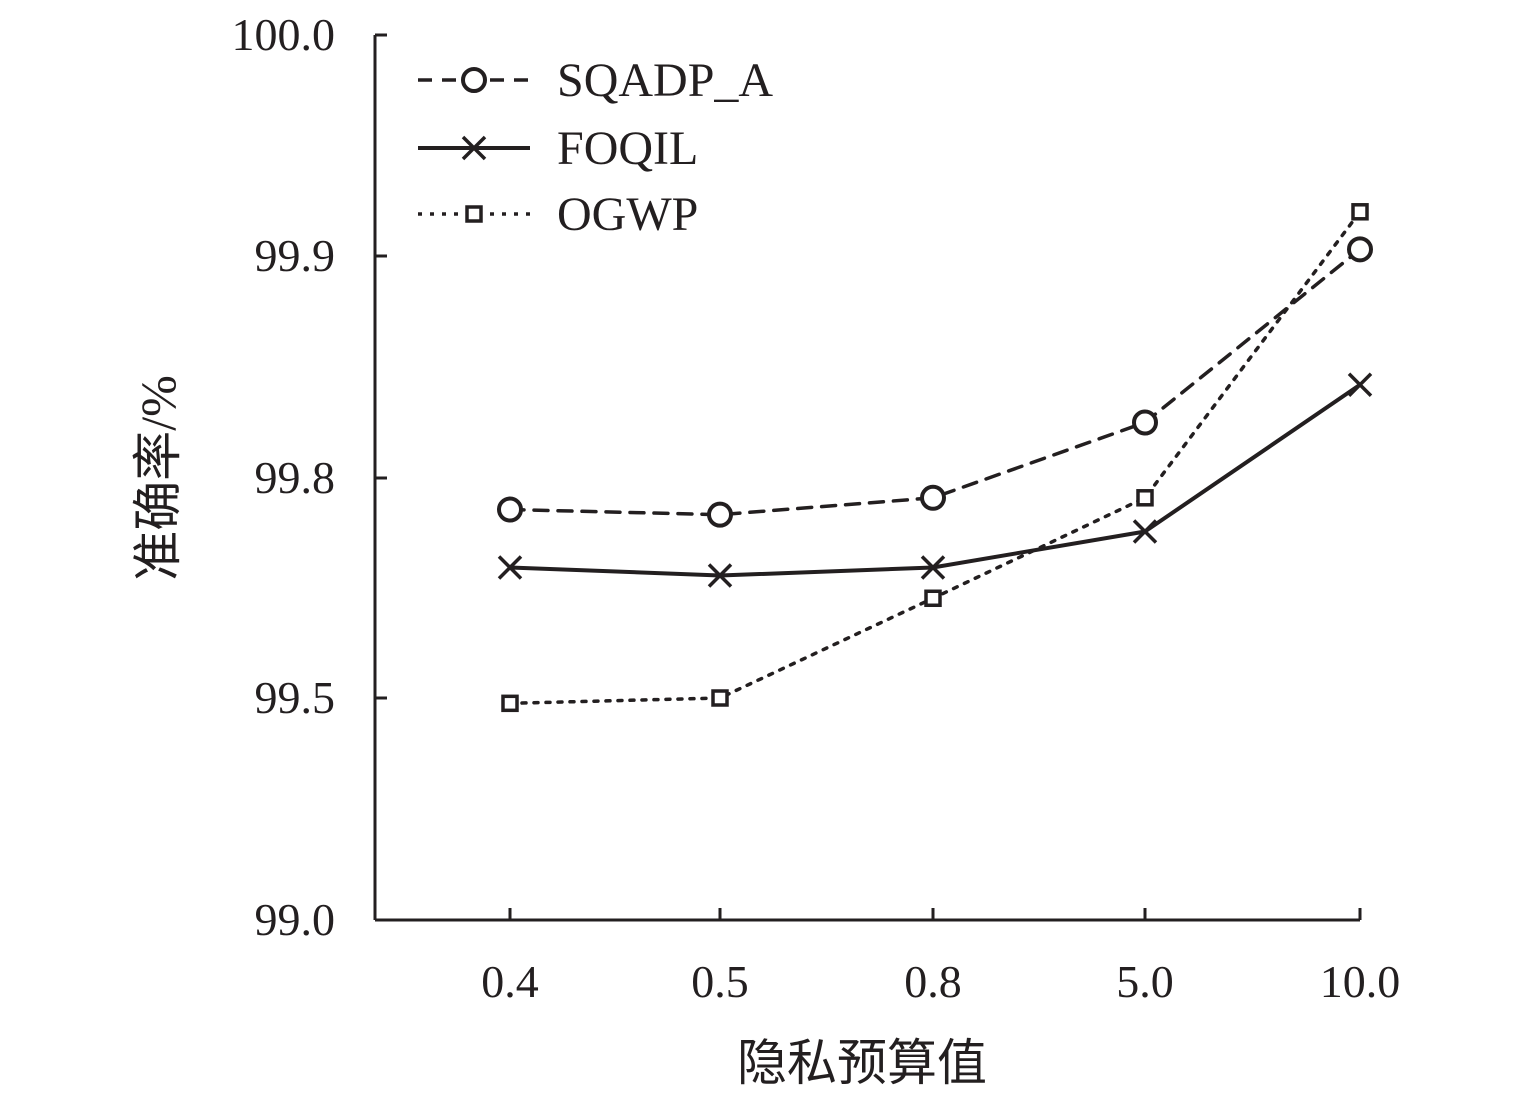 Image resolution: width=1535 pixels, height=1093 pixels. Describe the element at coordinates (295, 255) in the screenshot. I see `y-tick-label: 99.9` at that location.